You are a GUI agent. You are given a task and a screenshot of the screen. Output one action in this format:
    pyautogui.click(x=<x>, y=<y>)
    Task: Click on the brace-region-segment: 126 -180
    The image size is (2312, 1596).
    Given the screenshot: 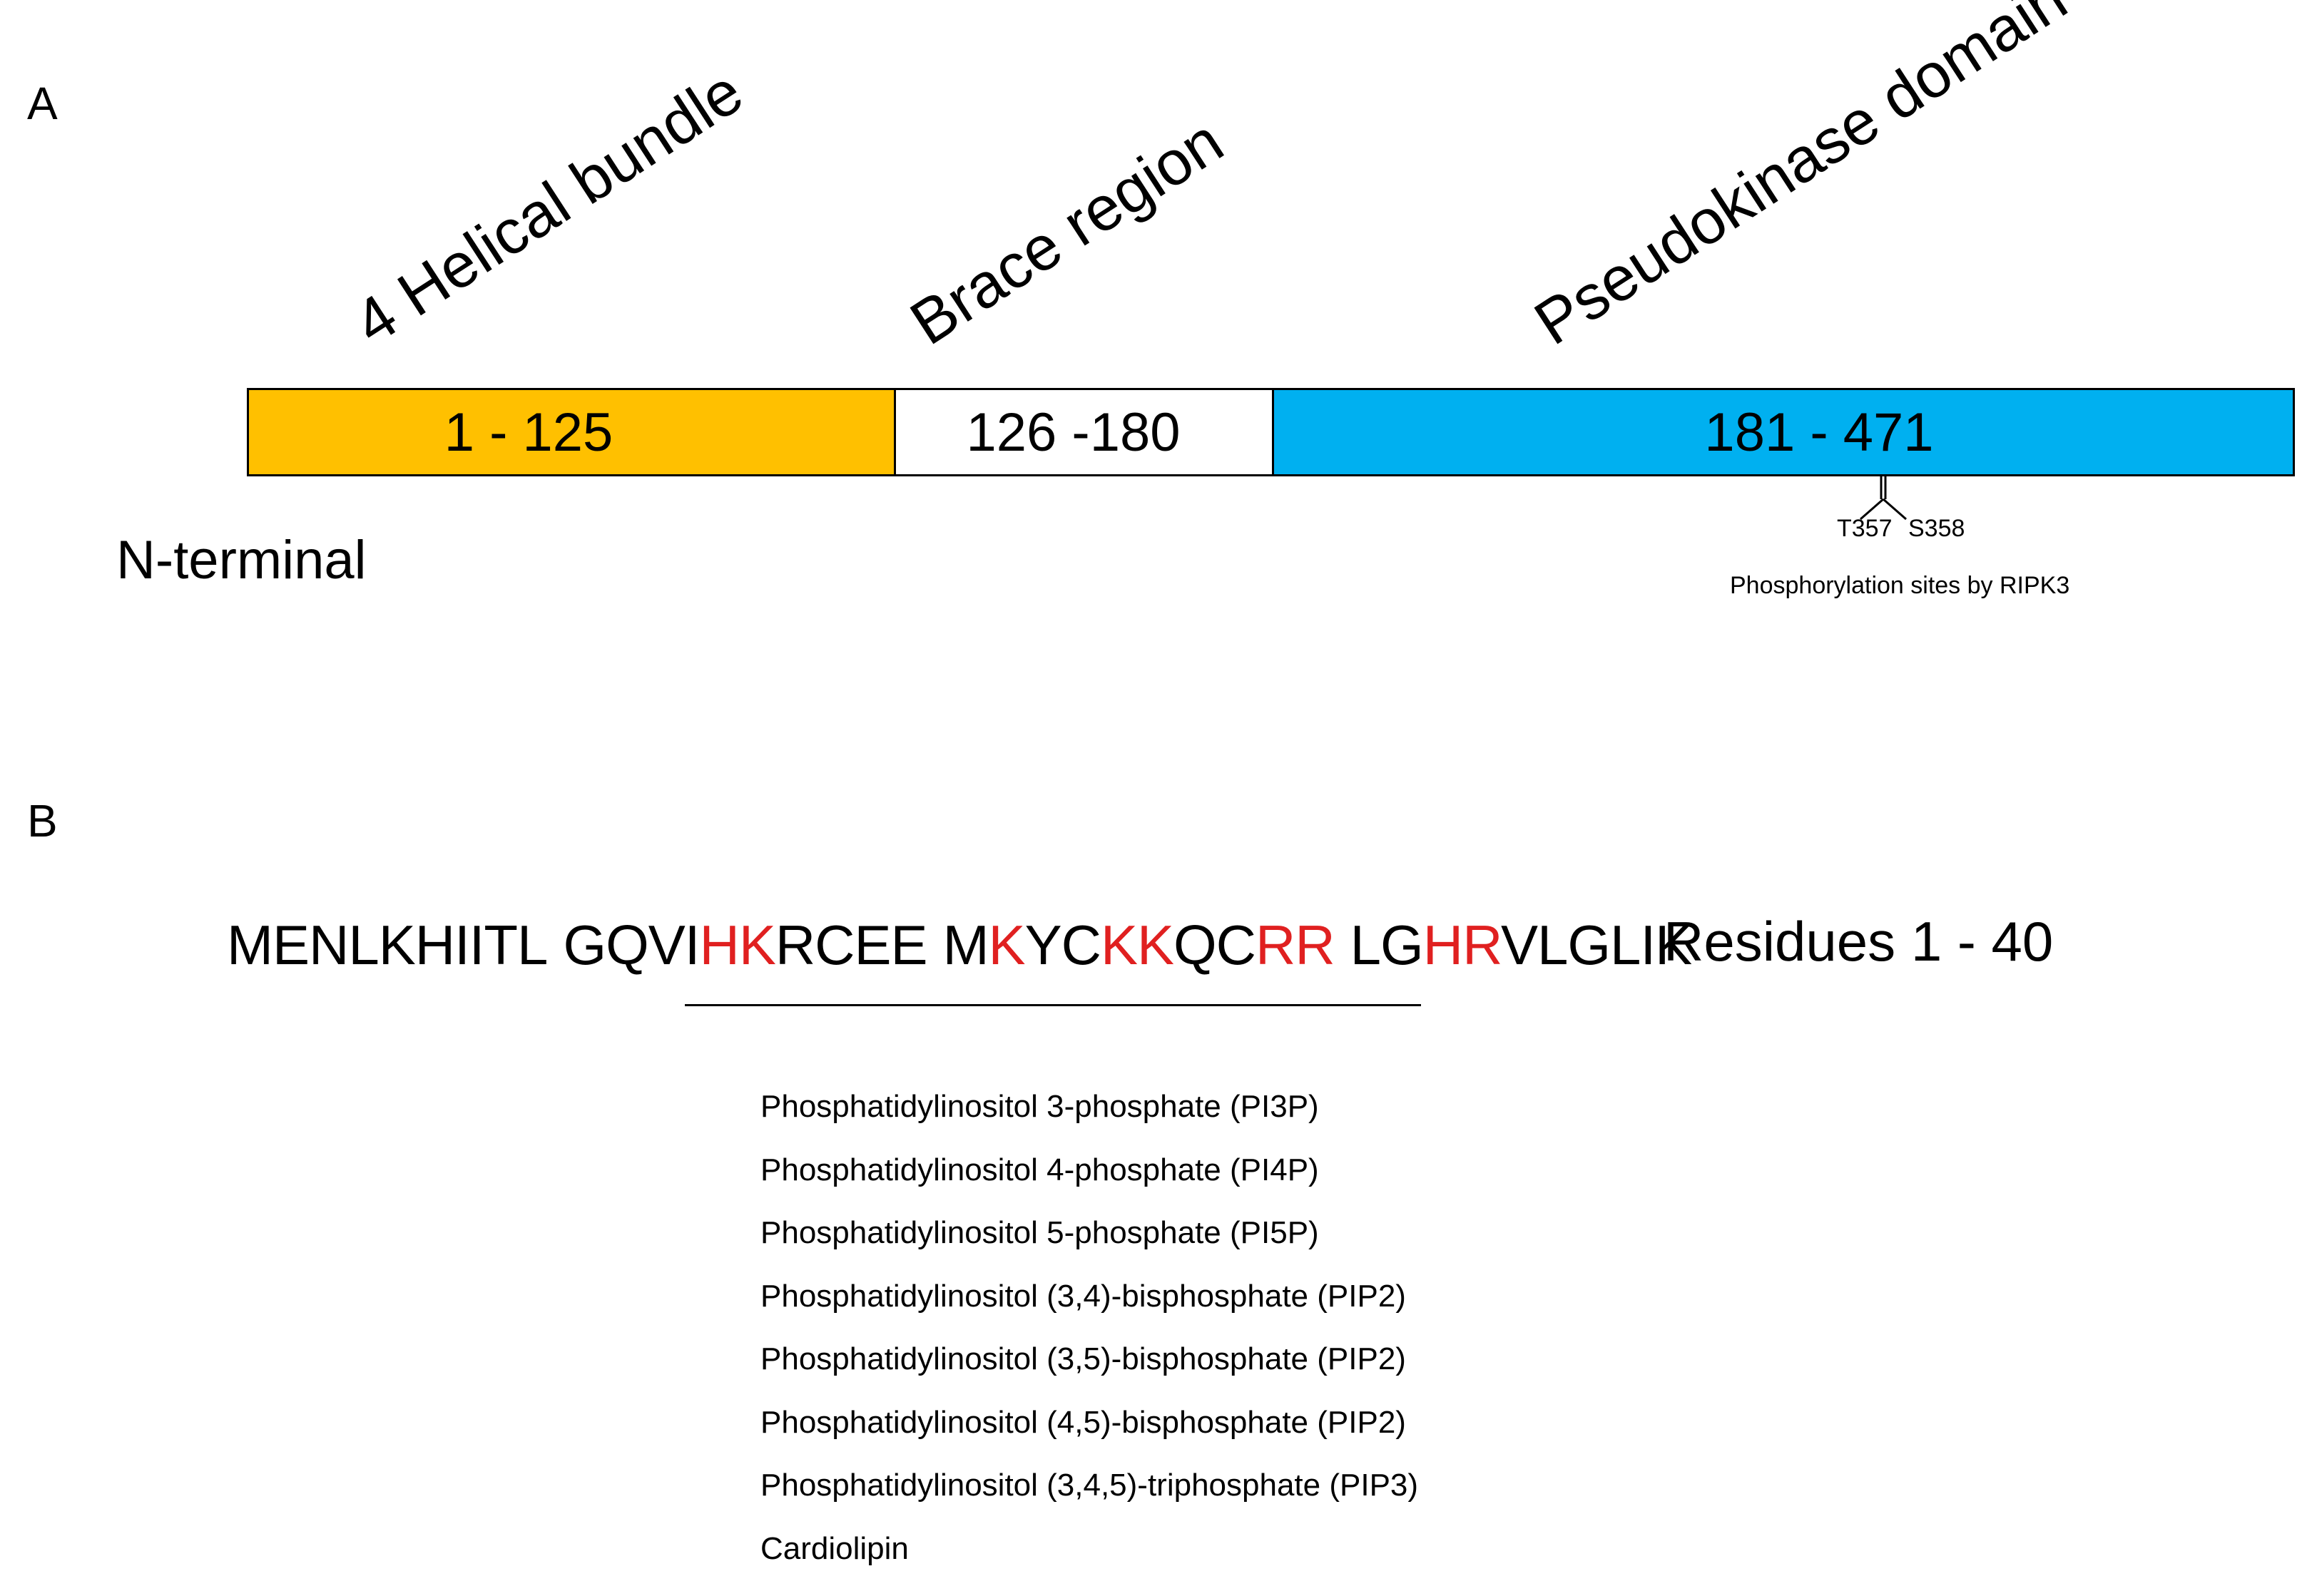 What is the action you would take?
    pyautogui.click(x=1084, y=432)
    